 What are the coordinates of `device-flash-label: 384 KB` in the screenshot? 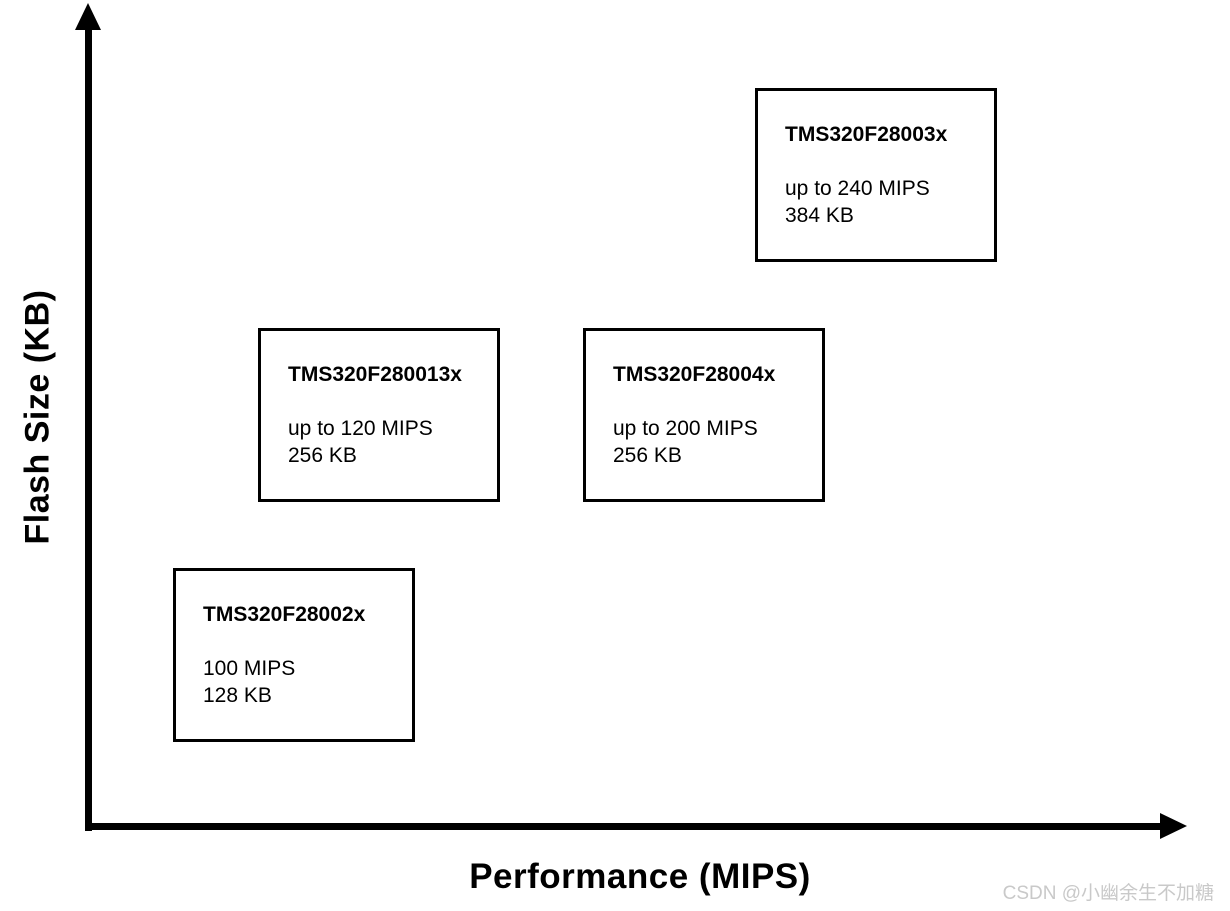 It's located at (819, 215).